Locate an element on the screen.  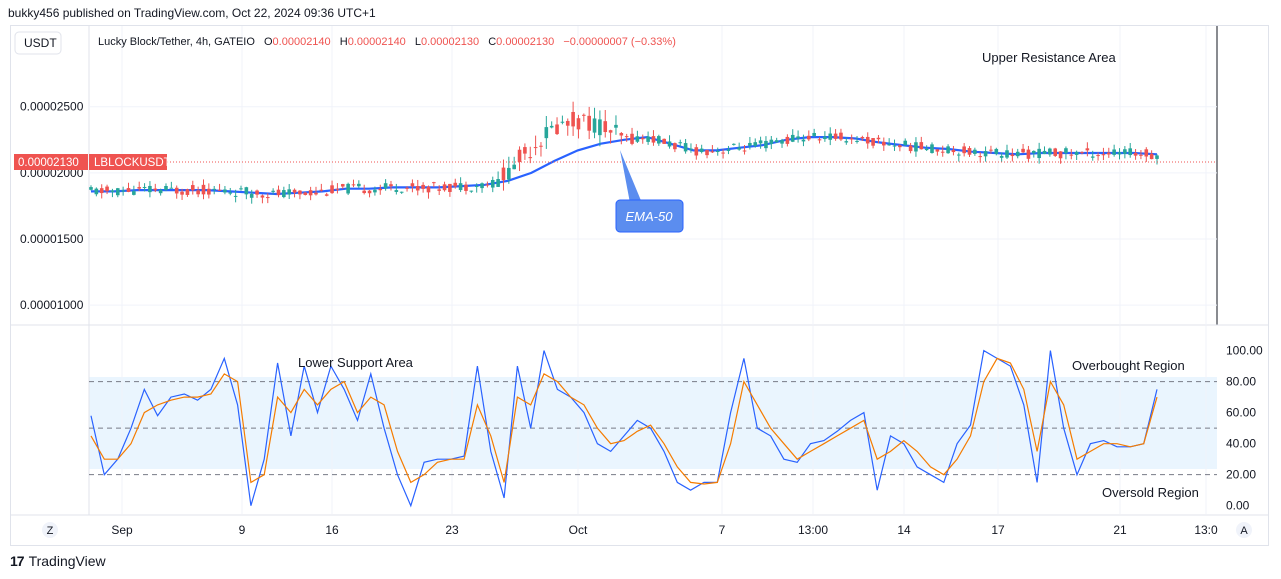
x-tick-label: 17 is located at coordinates (998, 530).